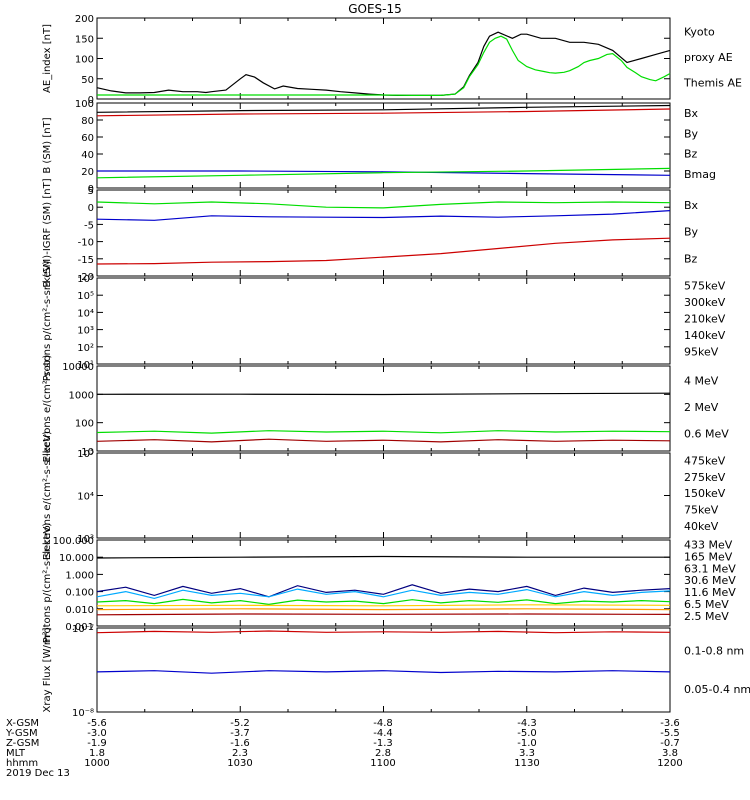 This screenshot has width=750, height=800. I want to click on y-axis-label: Electrons e/(cm²-s-sr), so click(47, 409).